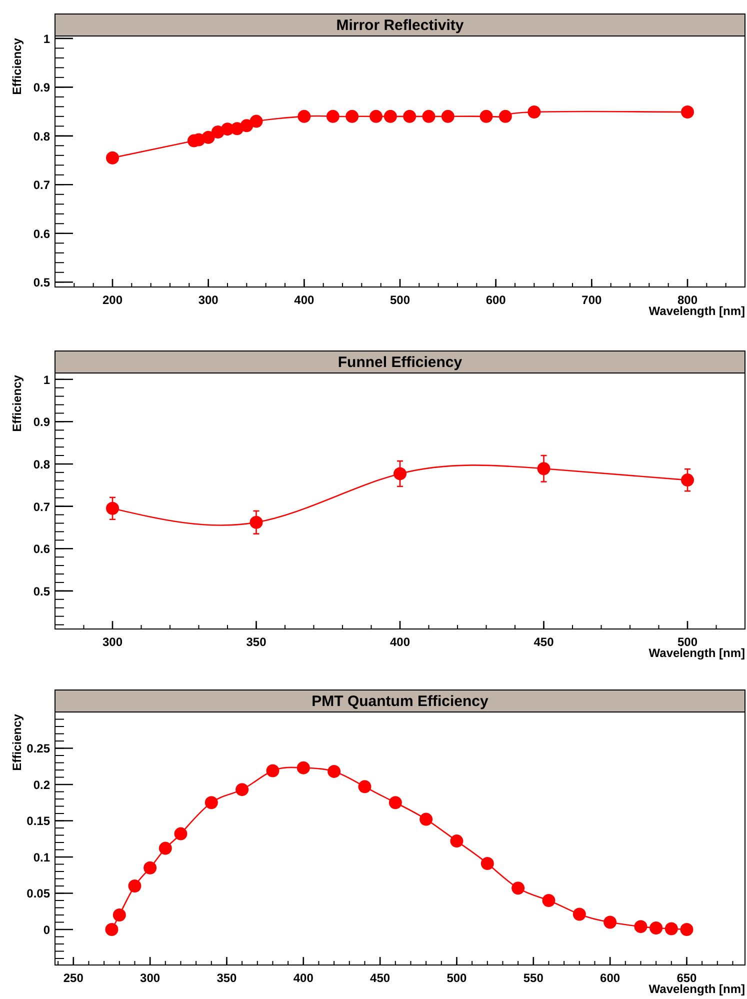 This screenshot has width=747, height=999. What do you see at coordinates (73, 978) in the screenshot?
I see `x-tick-label: 250` at bounding box center [73, 978].